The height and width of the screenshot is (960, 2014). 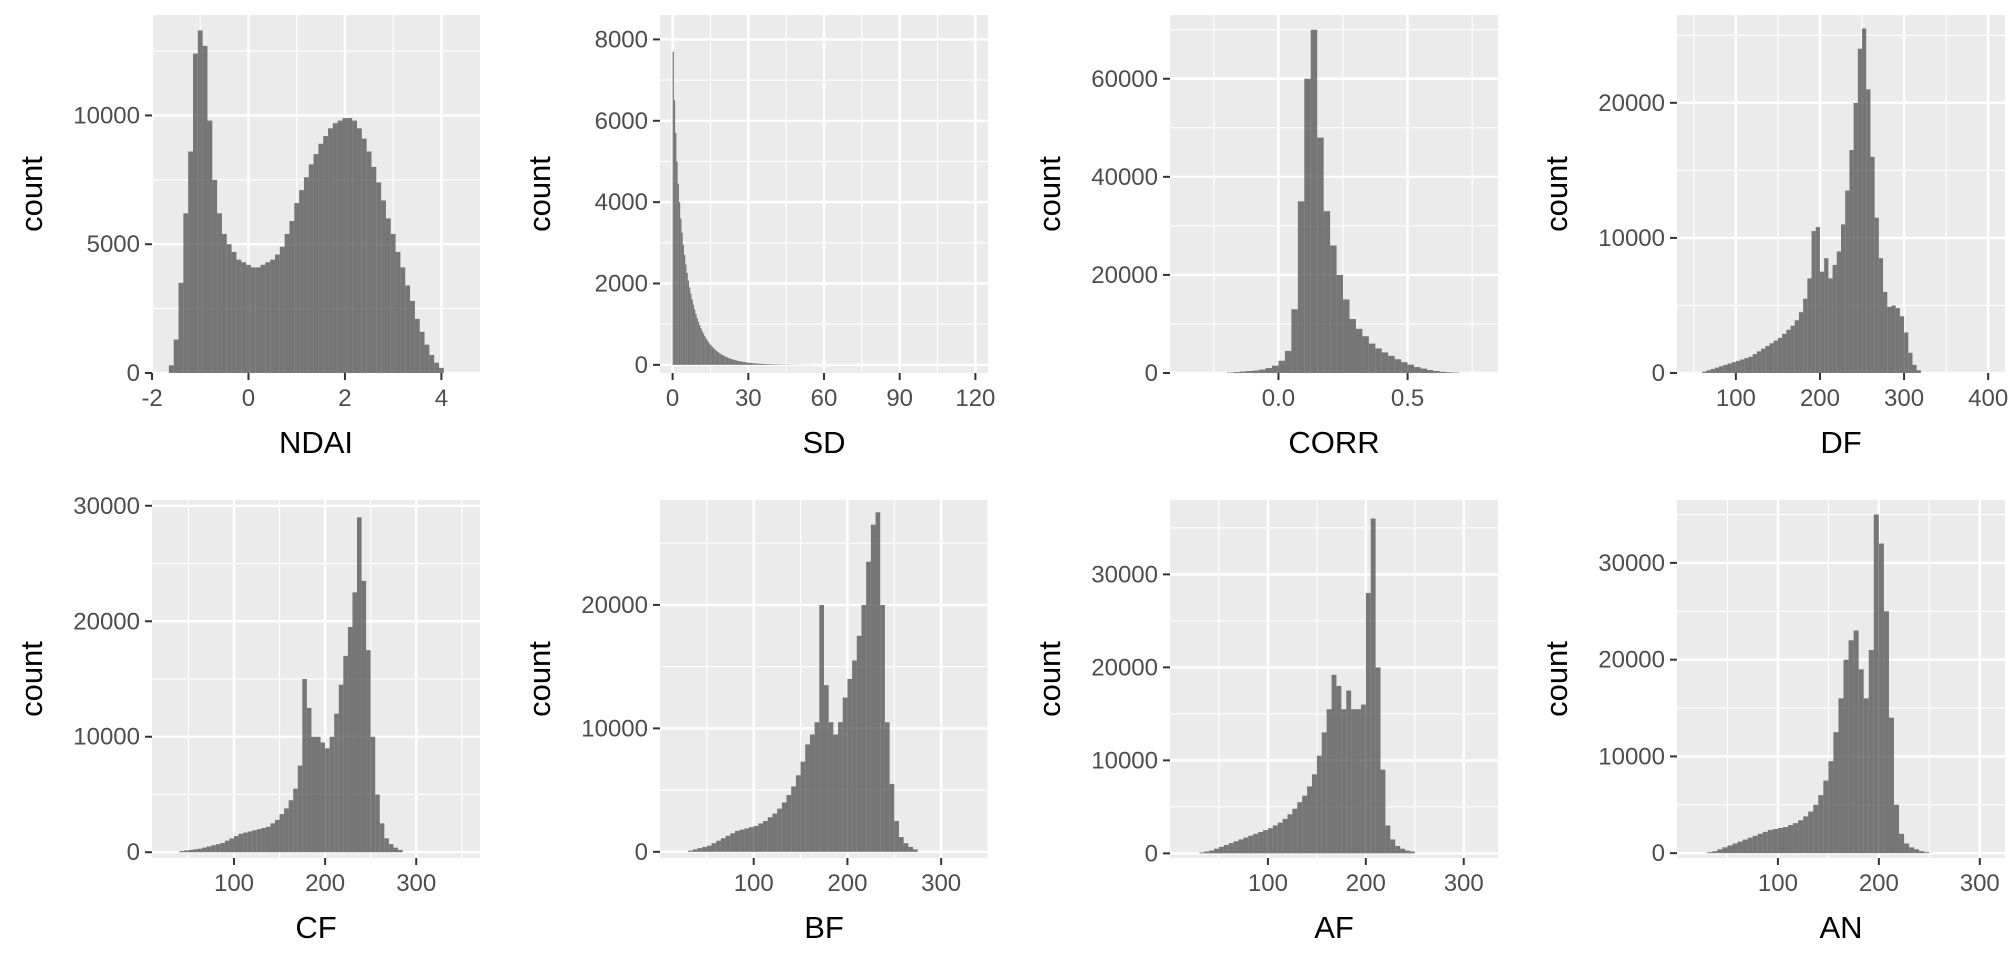 I want to click on histogram-panel-corr: 0.0 0.5 0 20000 40000 60000 CORR count, so click(x=1265, y=237).